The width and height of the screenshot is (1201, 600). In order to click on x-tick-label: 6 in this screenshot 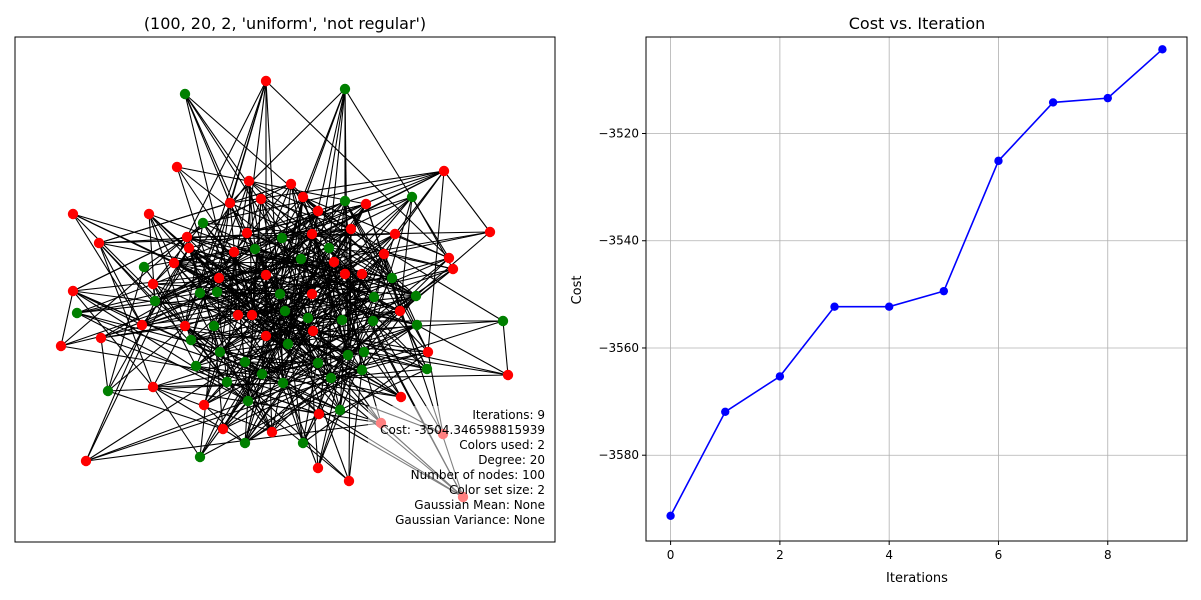, I will do `click(999, 555)`.